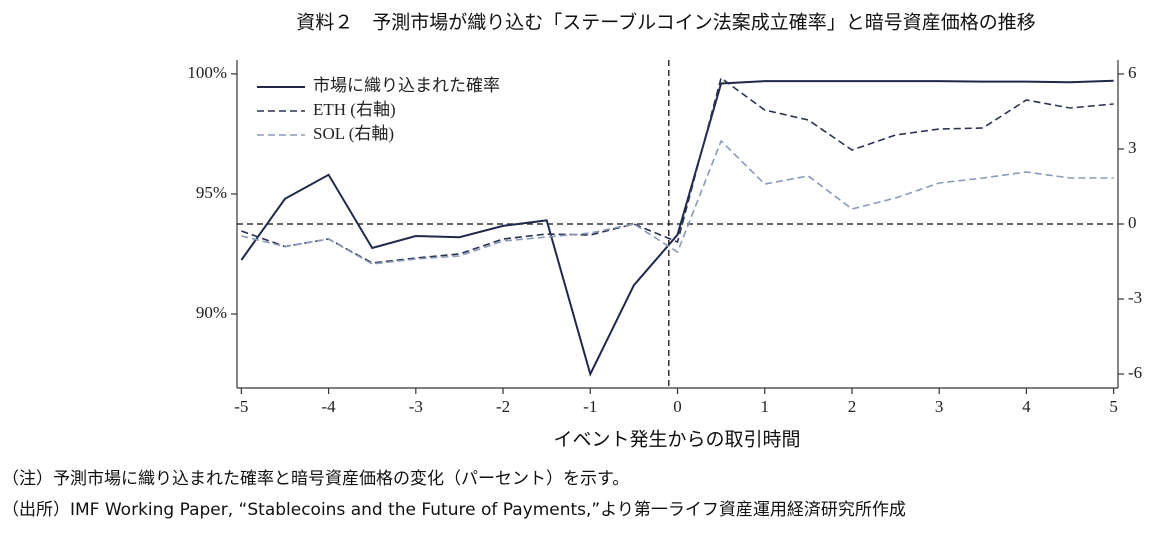 The image size is (1172, 538). What do you see at coordinates (764, 406) in the screenshot?
I see `x-tick-label: 1` at bounding box center [764, 406].